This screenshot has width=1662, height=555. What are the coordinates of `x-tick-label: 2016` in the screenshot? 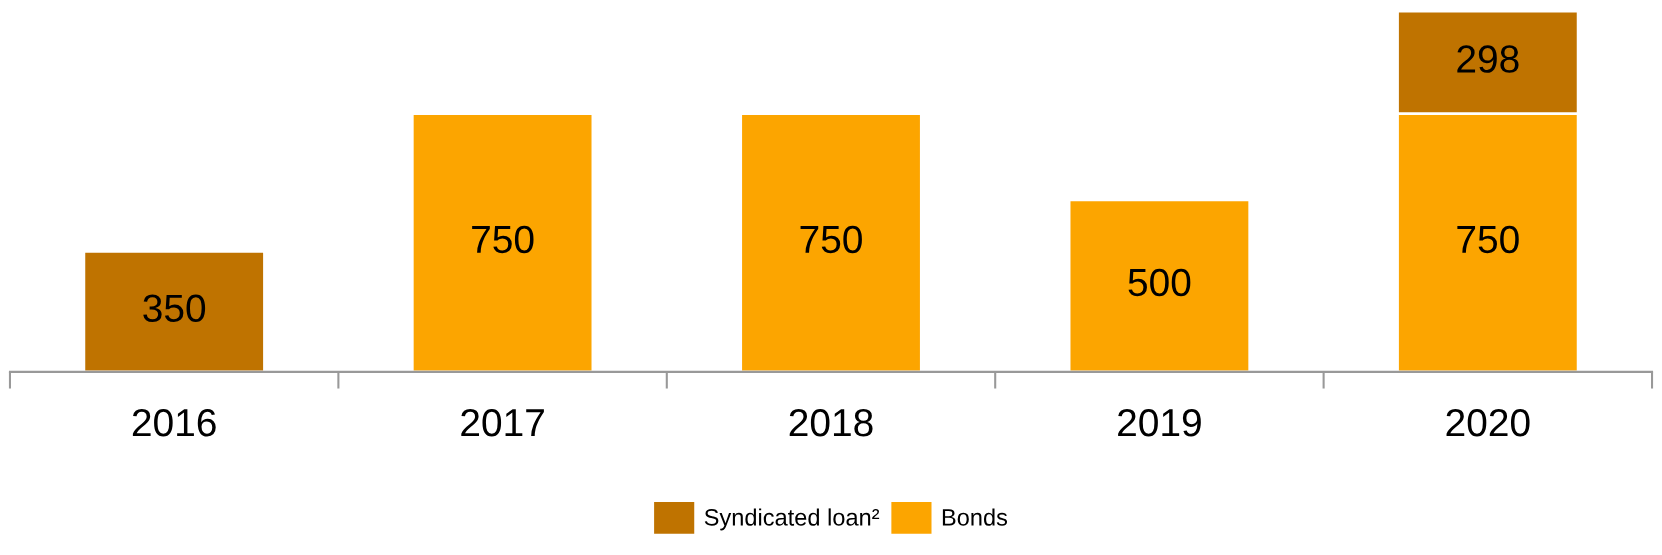 It's located at (174, 422).